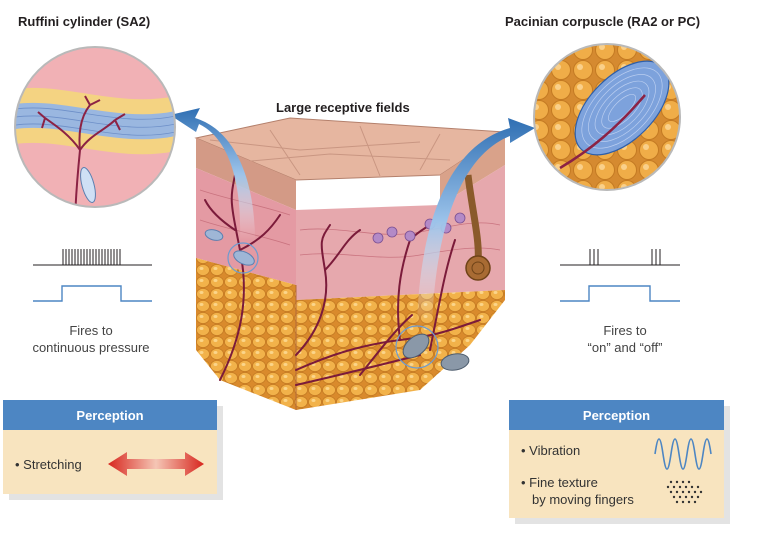  Describe the element at coordinates (620, 257) in the screenshot. I see `pacinian-spike-train` at that location.